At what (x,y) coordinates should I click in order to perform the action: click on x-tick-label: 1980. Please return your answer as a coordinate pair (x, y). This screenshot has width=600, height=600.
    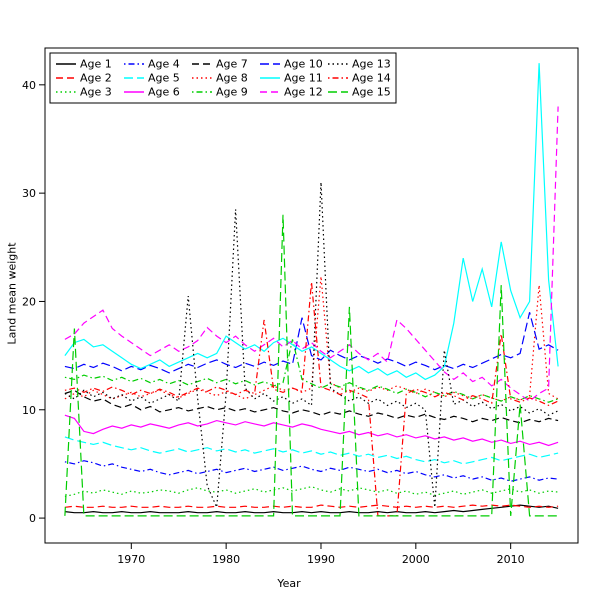
    Looking at the image, I should click on (226, 559).